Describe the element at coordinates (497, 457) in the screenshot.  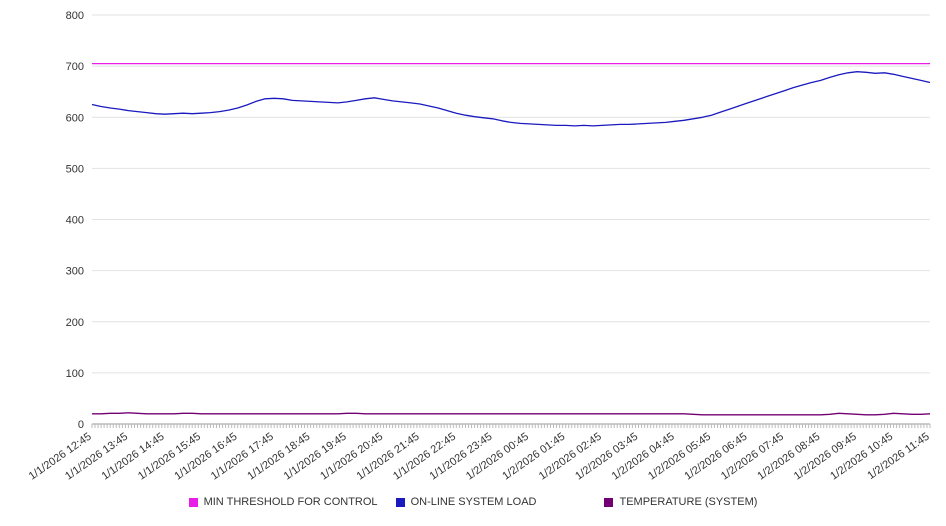
I see `x-tick-label: 1/2/2026 00:45` at that location.